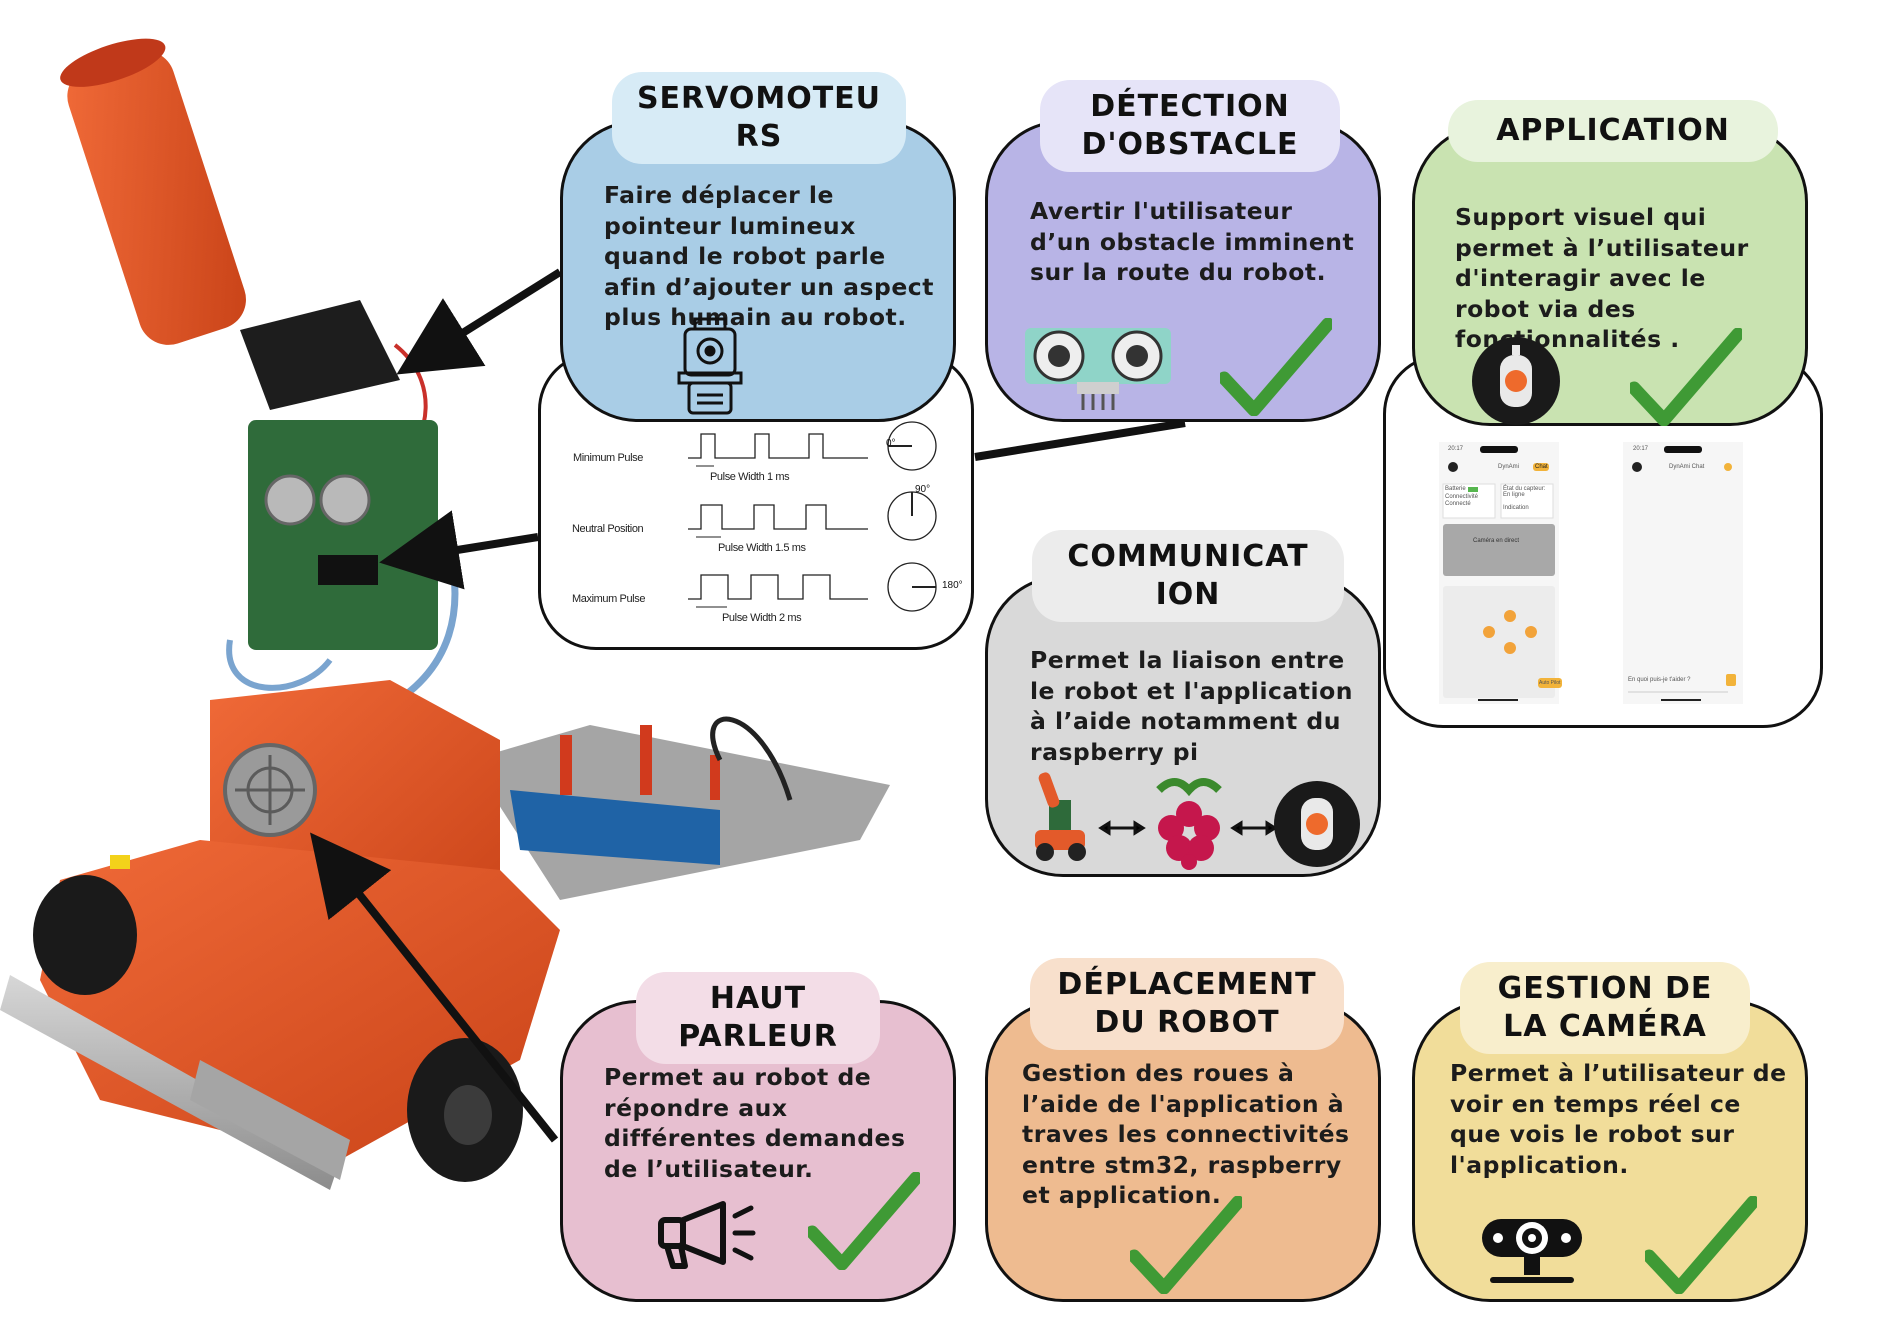 The height and width of the screenshot is (1324, 1894). What do you see at coordinates (1455, 489) in the screenshot?
I see `phone-battery-label: Batterie` at bounding box center [1455, 489].